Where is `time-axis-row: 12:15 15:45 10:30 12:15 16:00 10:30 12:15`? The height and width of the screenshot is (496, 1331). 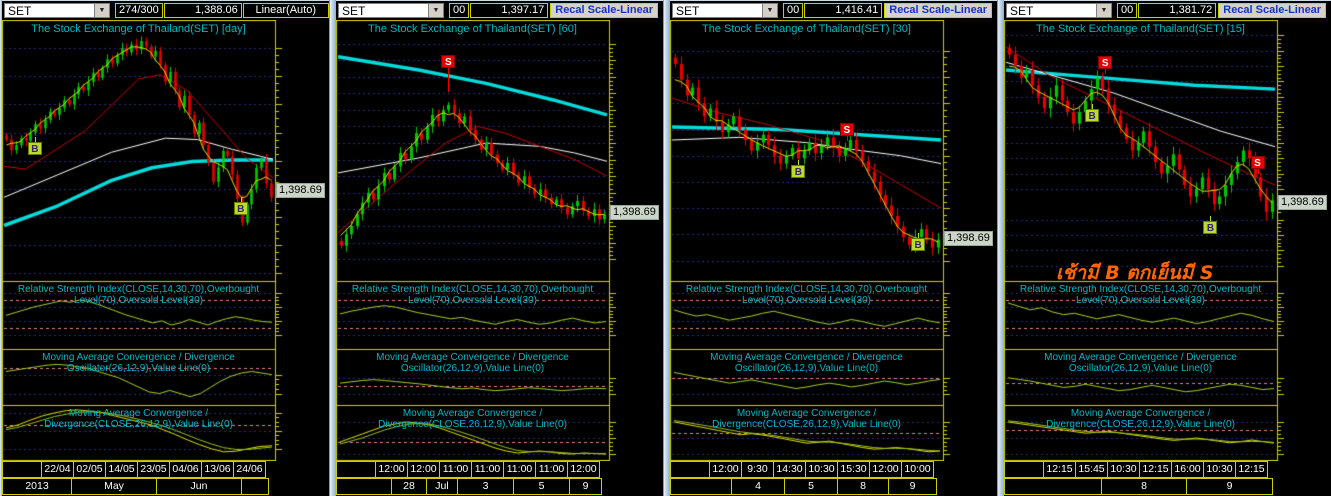
time-axis-row: 12:15 15:45 10:30 12:15 16:00 10:30 12:15 is located at coordinates (1167, 469).